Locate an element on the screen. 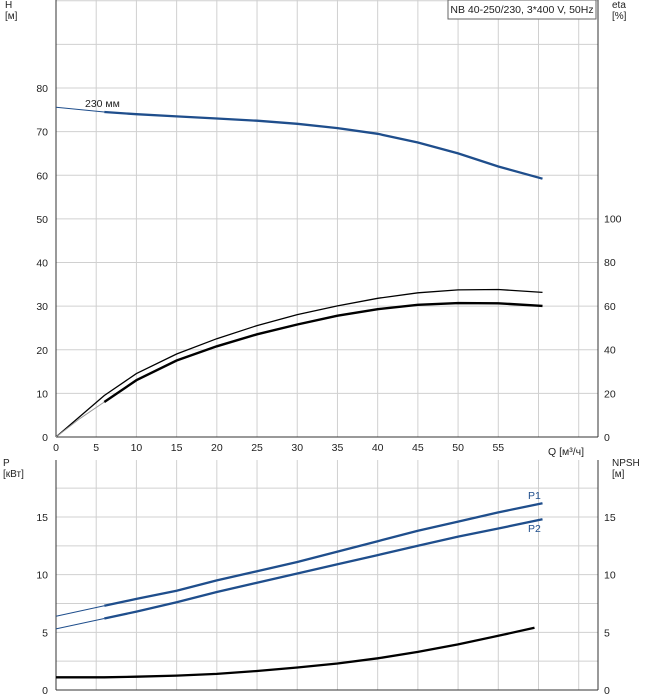 This screenshot has height=700, width=658. x-tick-label: 30 is located at coordinates (297, 448).